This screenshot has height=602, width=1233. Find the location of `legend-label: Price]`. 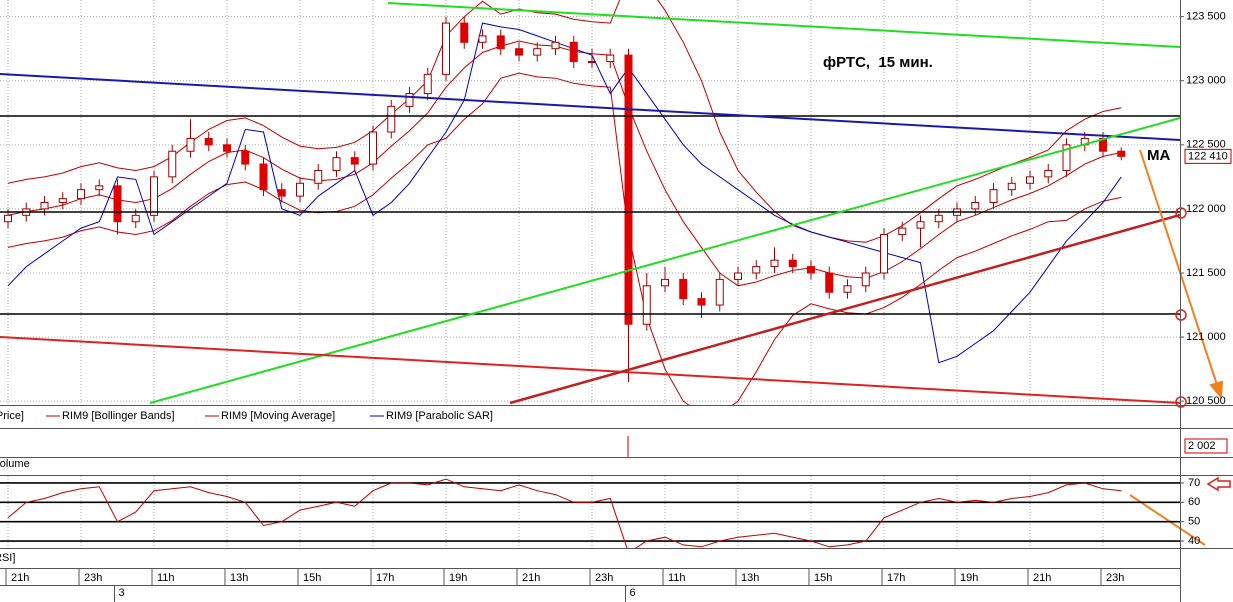

legend-label: Price] is located at coordinates (12, 416).